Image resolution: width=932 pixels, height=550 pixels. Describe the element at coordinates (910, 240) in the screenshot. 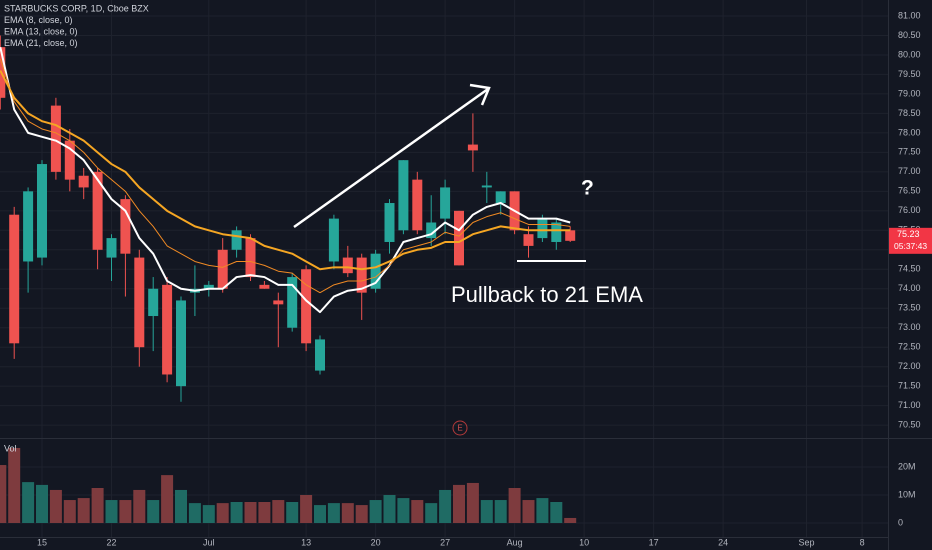

I see `price-badge` at that location.